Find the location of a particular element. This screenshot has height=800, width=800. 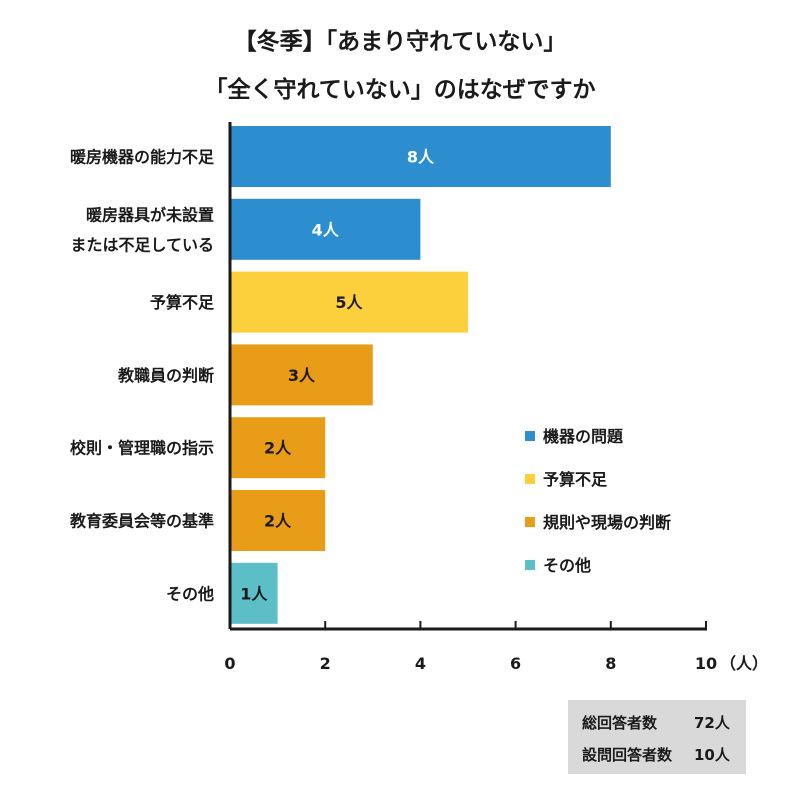

legend-swatch-budget is located at coordinates (530, 479).